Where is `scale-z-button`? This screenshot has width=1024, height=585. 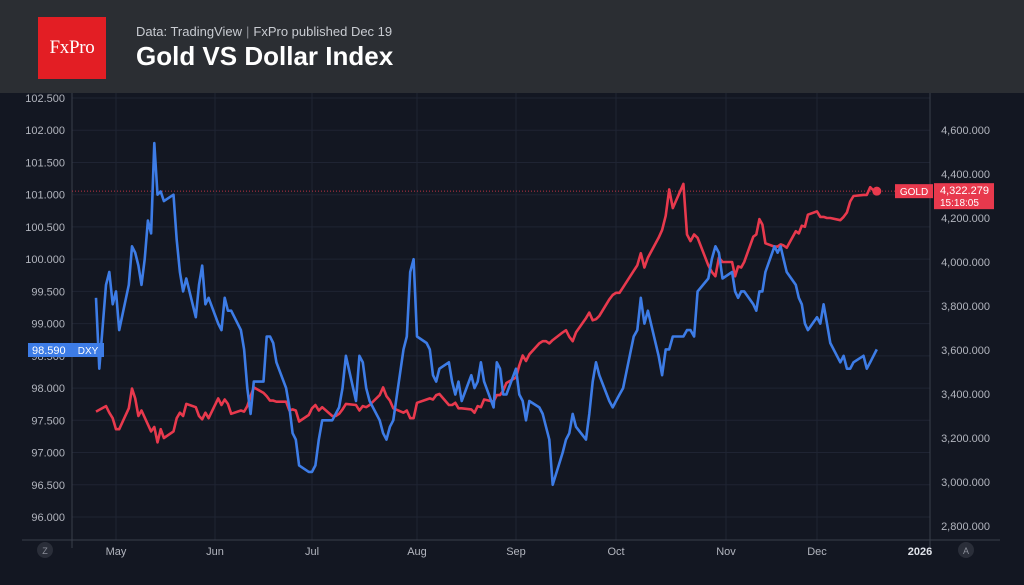 scale-z-button is located at coordinates (45, 550).